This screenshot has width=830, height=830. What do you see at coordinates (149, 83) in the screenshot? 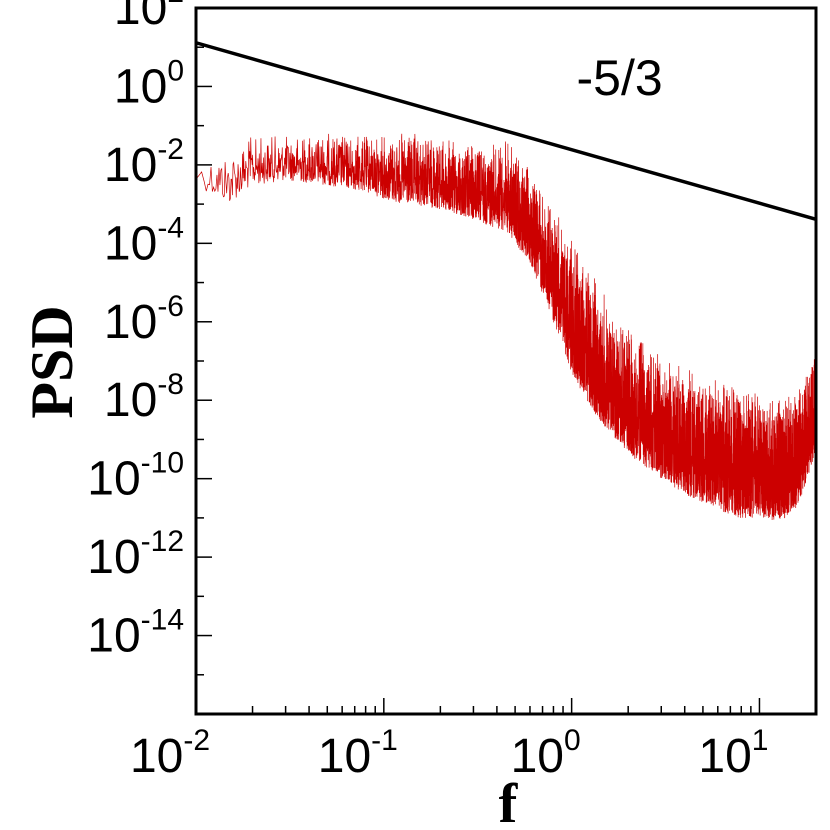
I see `y-tick-label: 10⁰` at bounding box center [149, 83].